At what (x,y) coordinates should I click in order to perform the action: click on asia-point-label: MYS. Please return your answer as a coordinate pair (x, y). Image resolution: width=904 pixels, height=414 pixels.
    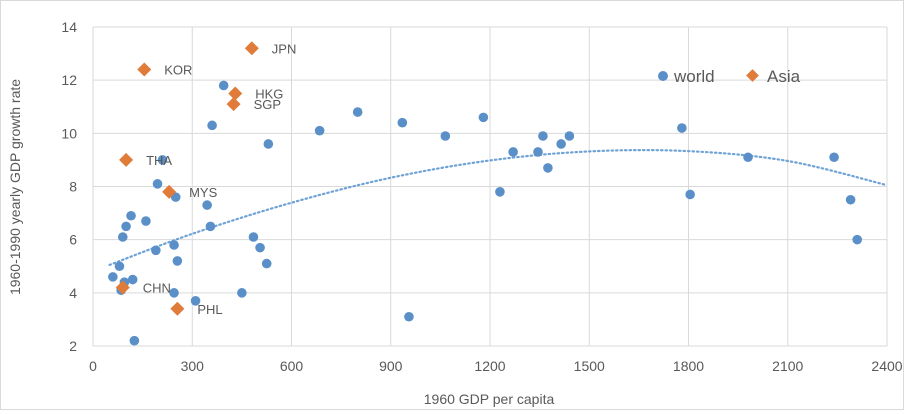
    Looking at the image, I should click on (203, 192).